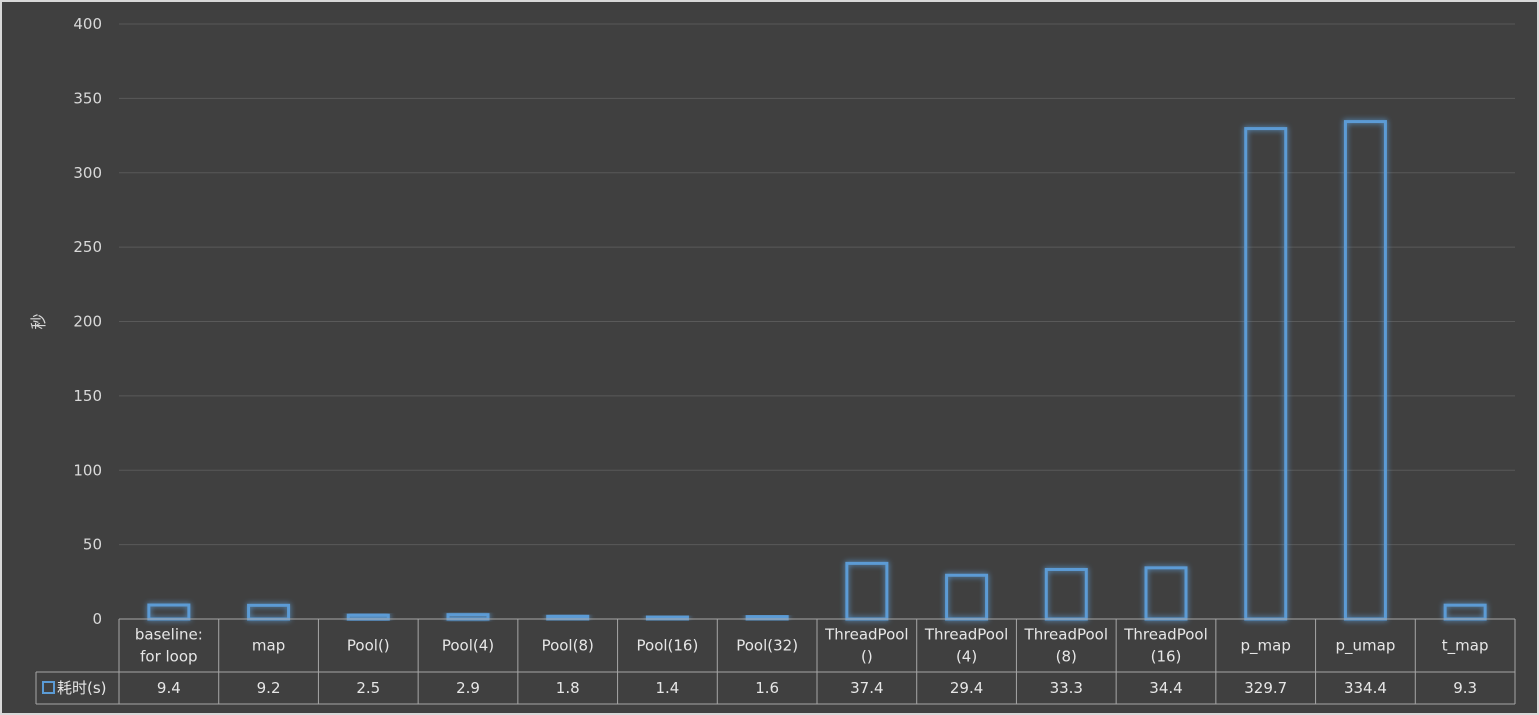 This screenshot has height=715, width=1539. What do you see at coordinates (87, 470) in the screenshot?
I see `y-tick-label: 100` at bounding box center [87, 470].